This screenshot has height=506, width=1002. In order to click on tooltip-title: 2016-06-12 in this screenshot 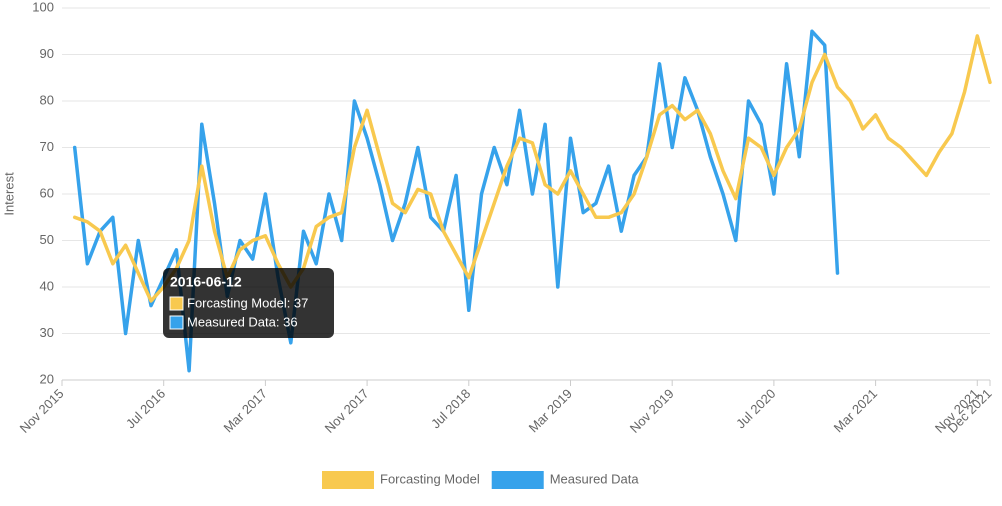, I will do `click(206, 282)`.